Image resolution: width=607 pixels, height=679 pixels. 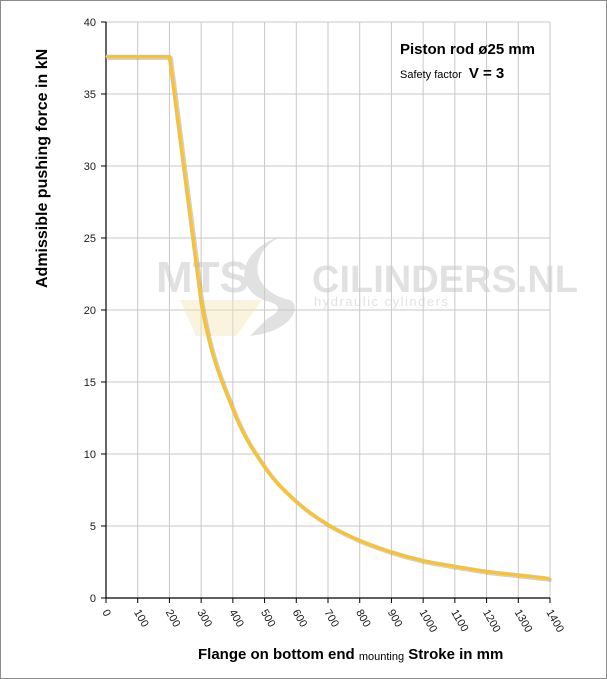 I want to click on x-tick-label: 900, so click(x=395, y=619).